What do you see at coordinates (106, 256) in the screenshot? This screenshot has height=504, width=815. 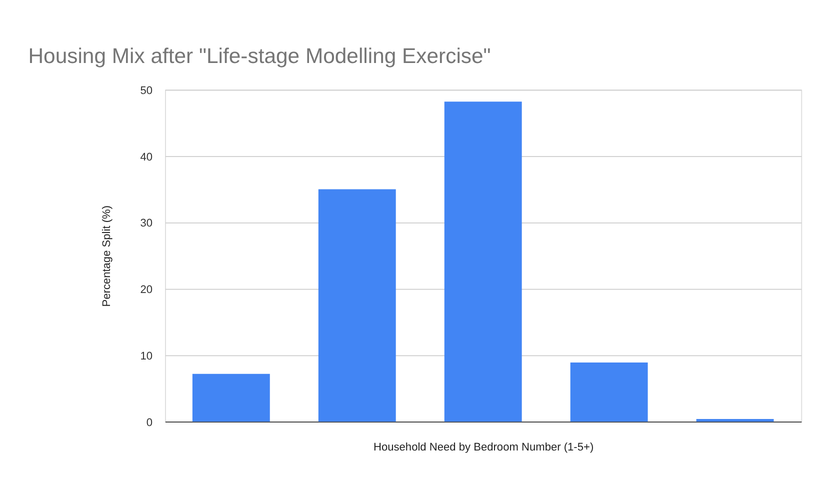 I see `y-axis-title: Percentage Split (%)` at bounding box center [106, 256].